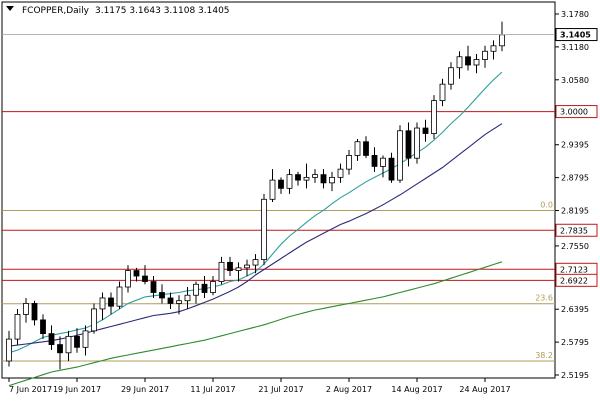 Image resolution: width=600 pixels, height=407 pixels. Describe the element at coordinates (575, 342) in the screenshot. I see `y-axis-tick-label: 2.5795` at that location.